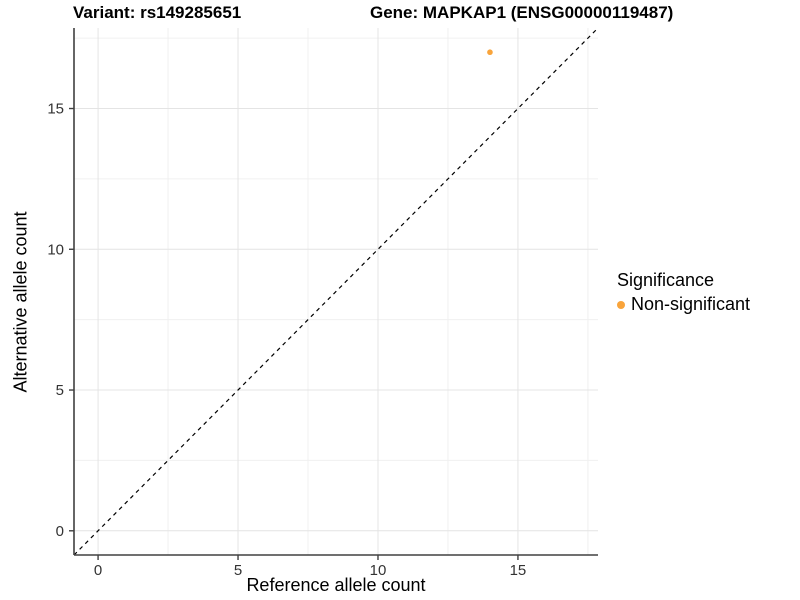 Image resolution: width=800 pixels, height=600 pixels. I want to click on legend-title: Significance, so click(666, 280).